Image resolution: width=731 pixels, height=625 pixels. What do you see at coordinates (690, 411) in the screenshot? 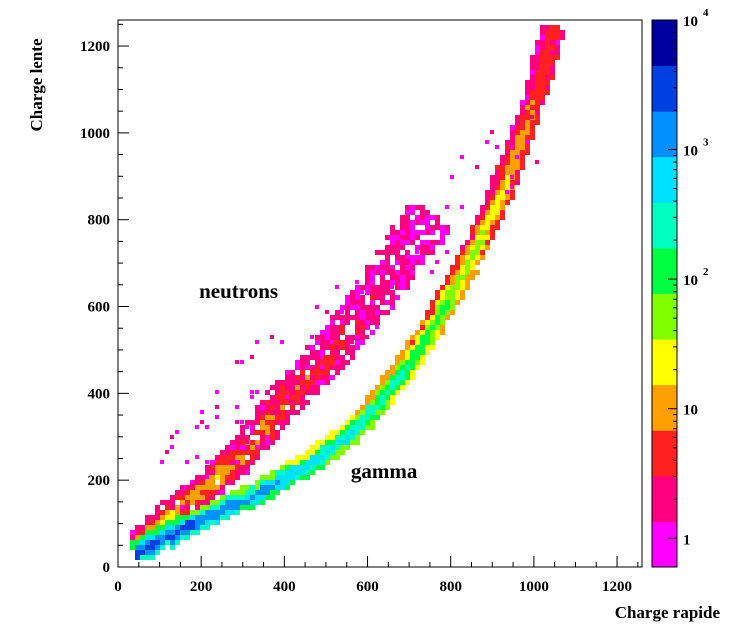
I see `colorbar-tick-label: 10` at bounding box center [690, 411].